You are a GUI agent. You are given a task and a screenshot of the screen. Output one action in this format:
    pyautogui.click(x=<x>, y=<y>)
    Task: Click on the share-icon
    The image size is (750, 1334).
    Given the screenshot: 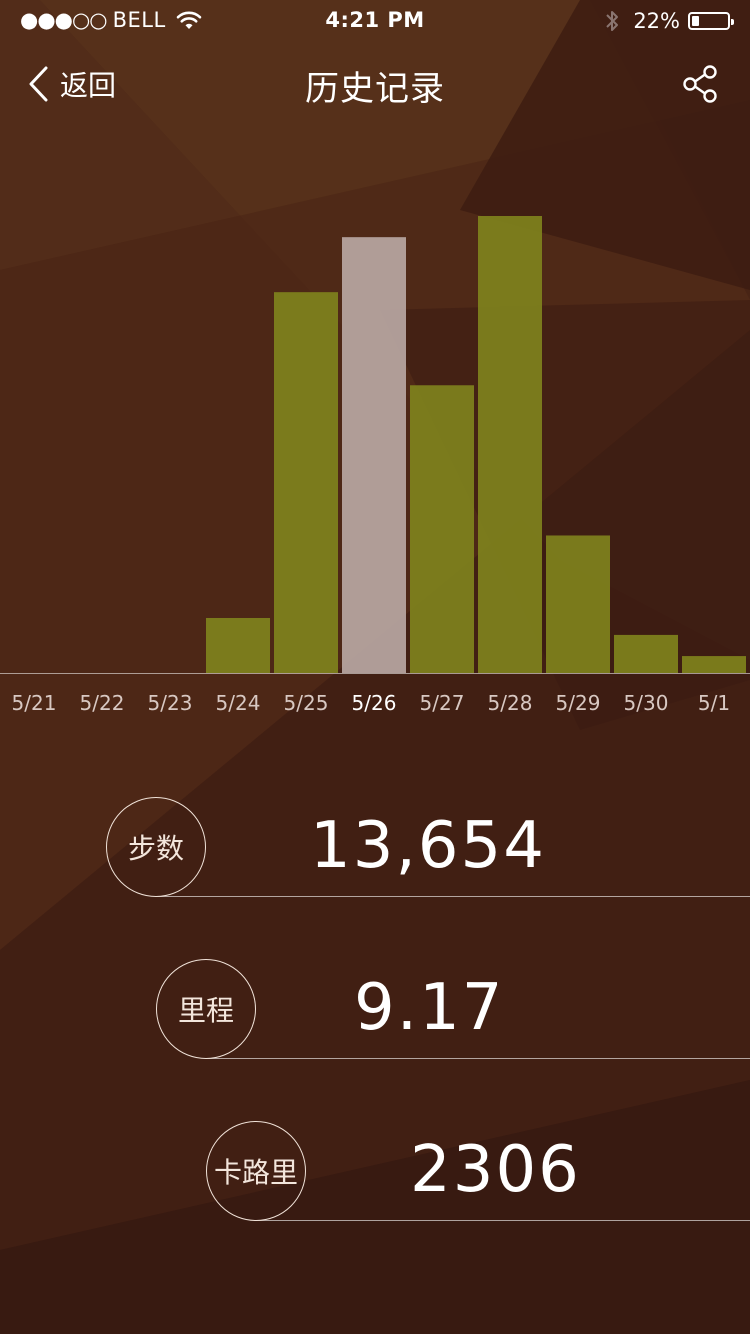 What is the action you would take?
    pyautogui.click(x=702, y=84)
    